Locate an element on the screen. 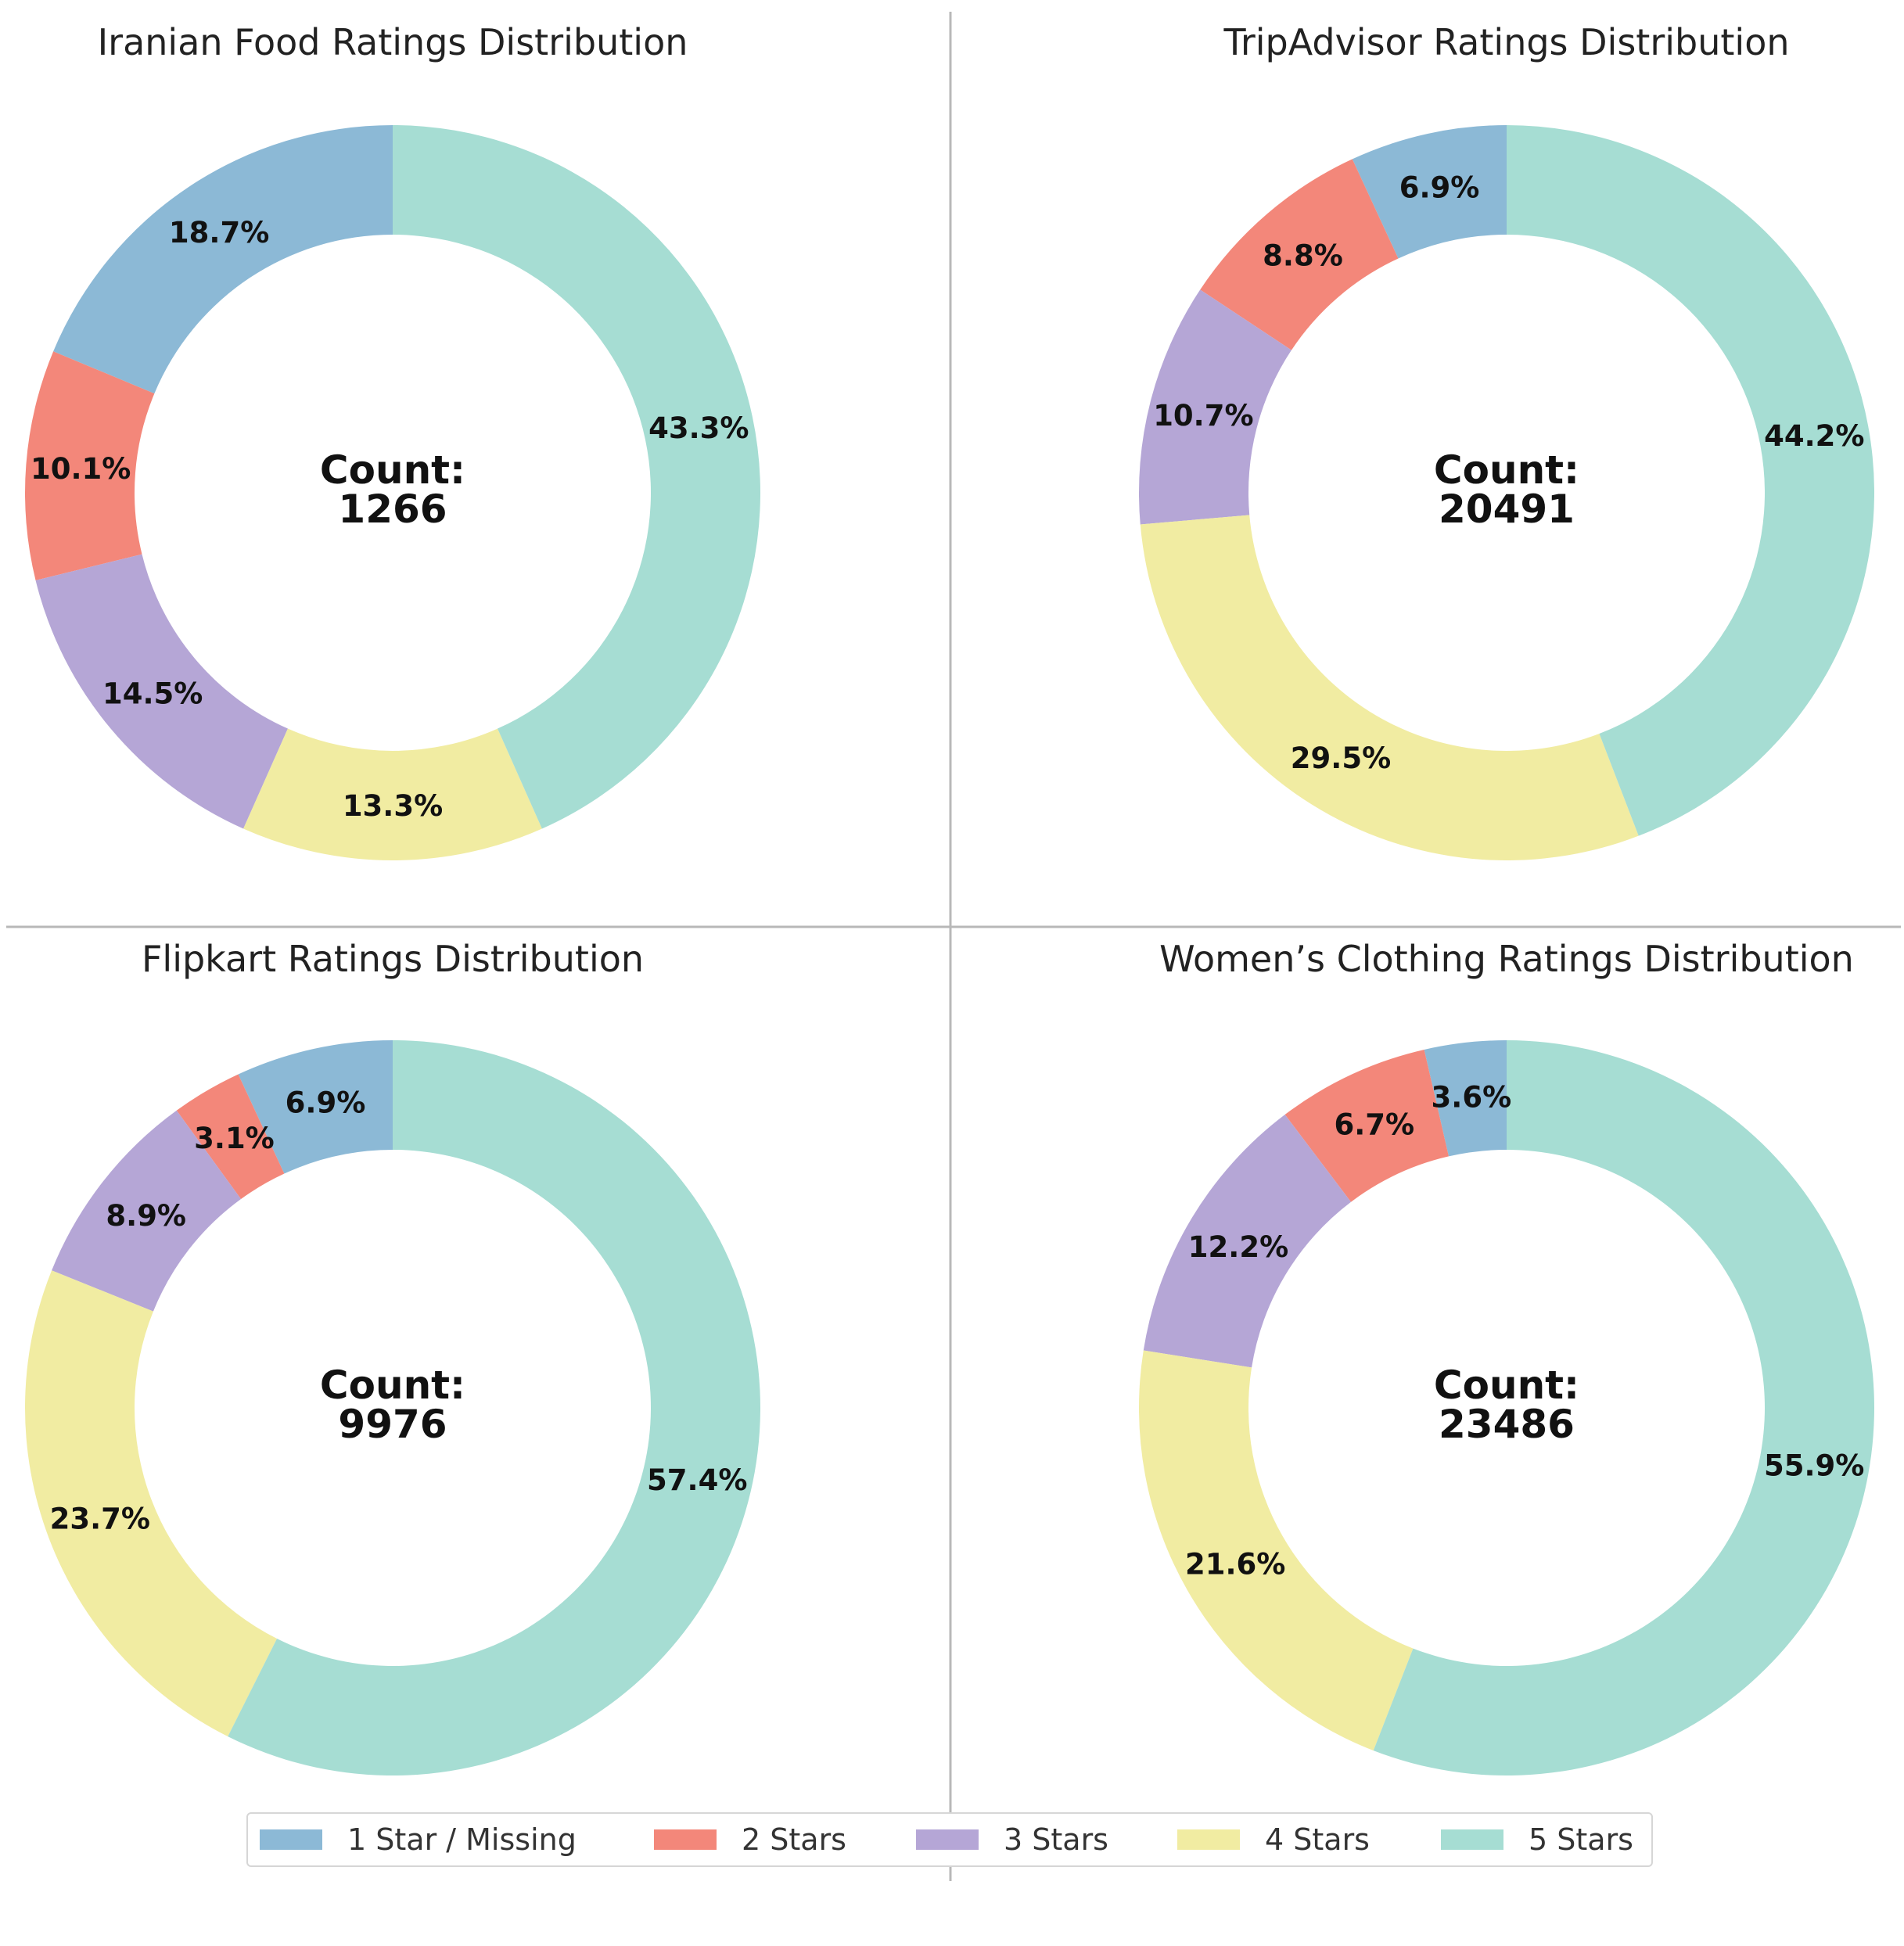 Image resolution: width=1904 pixels, height=1946 pixels. legend-item: 5 Stars is located at coordinates (1537, 1839).